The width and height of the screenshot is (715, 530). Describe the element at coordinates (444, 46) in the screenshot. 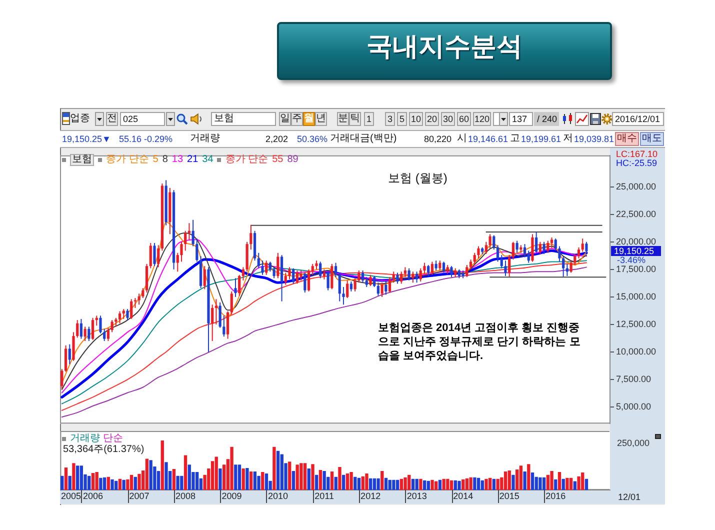

I see `chart-title: 국내지수분석` at that location.